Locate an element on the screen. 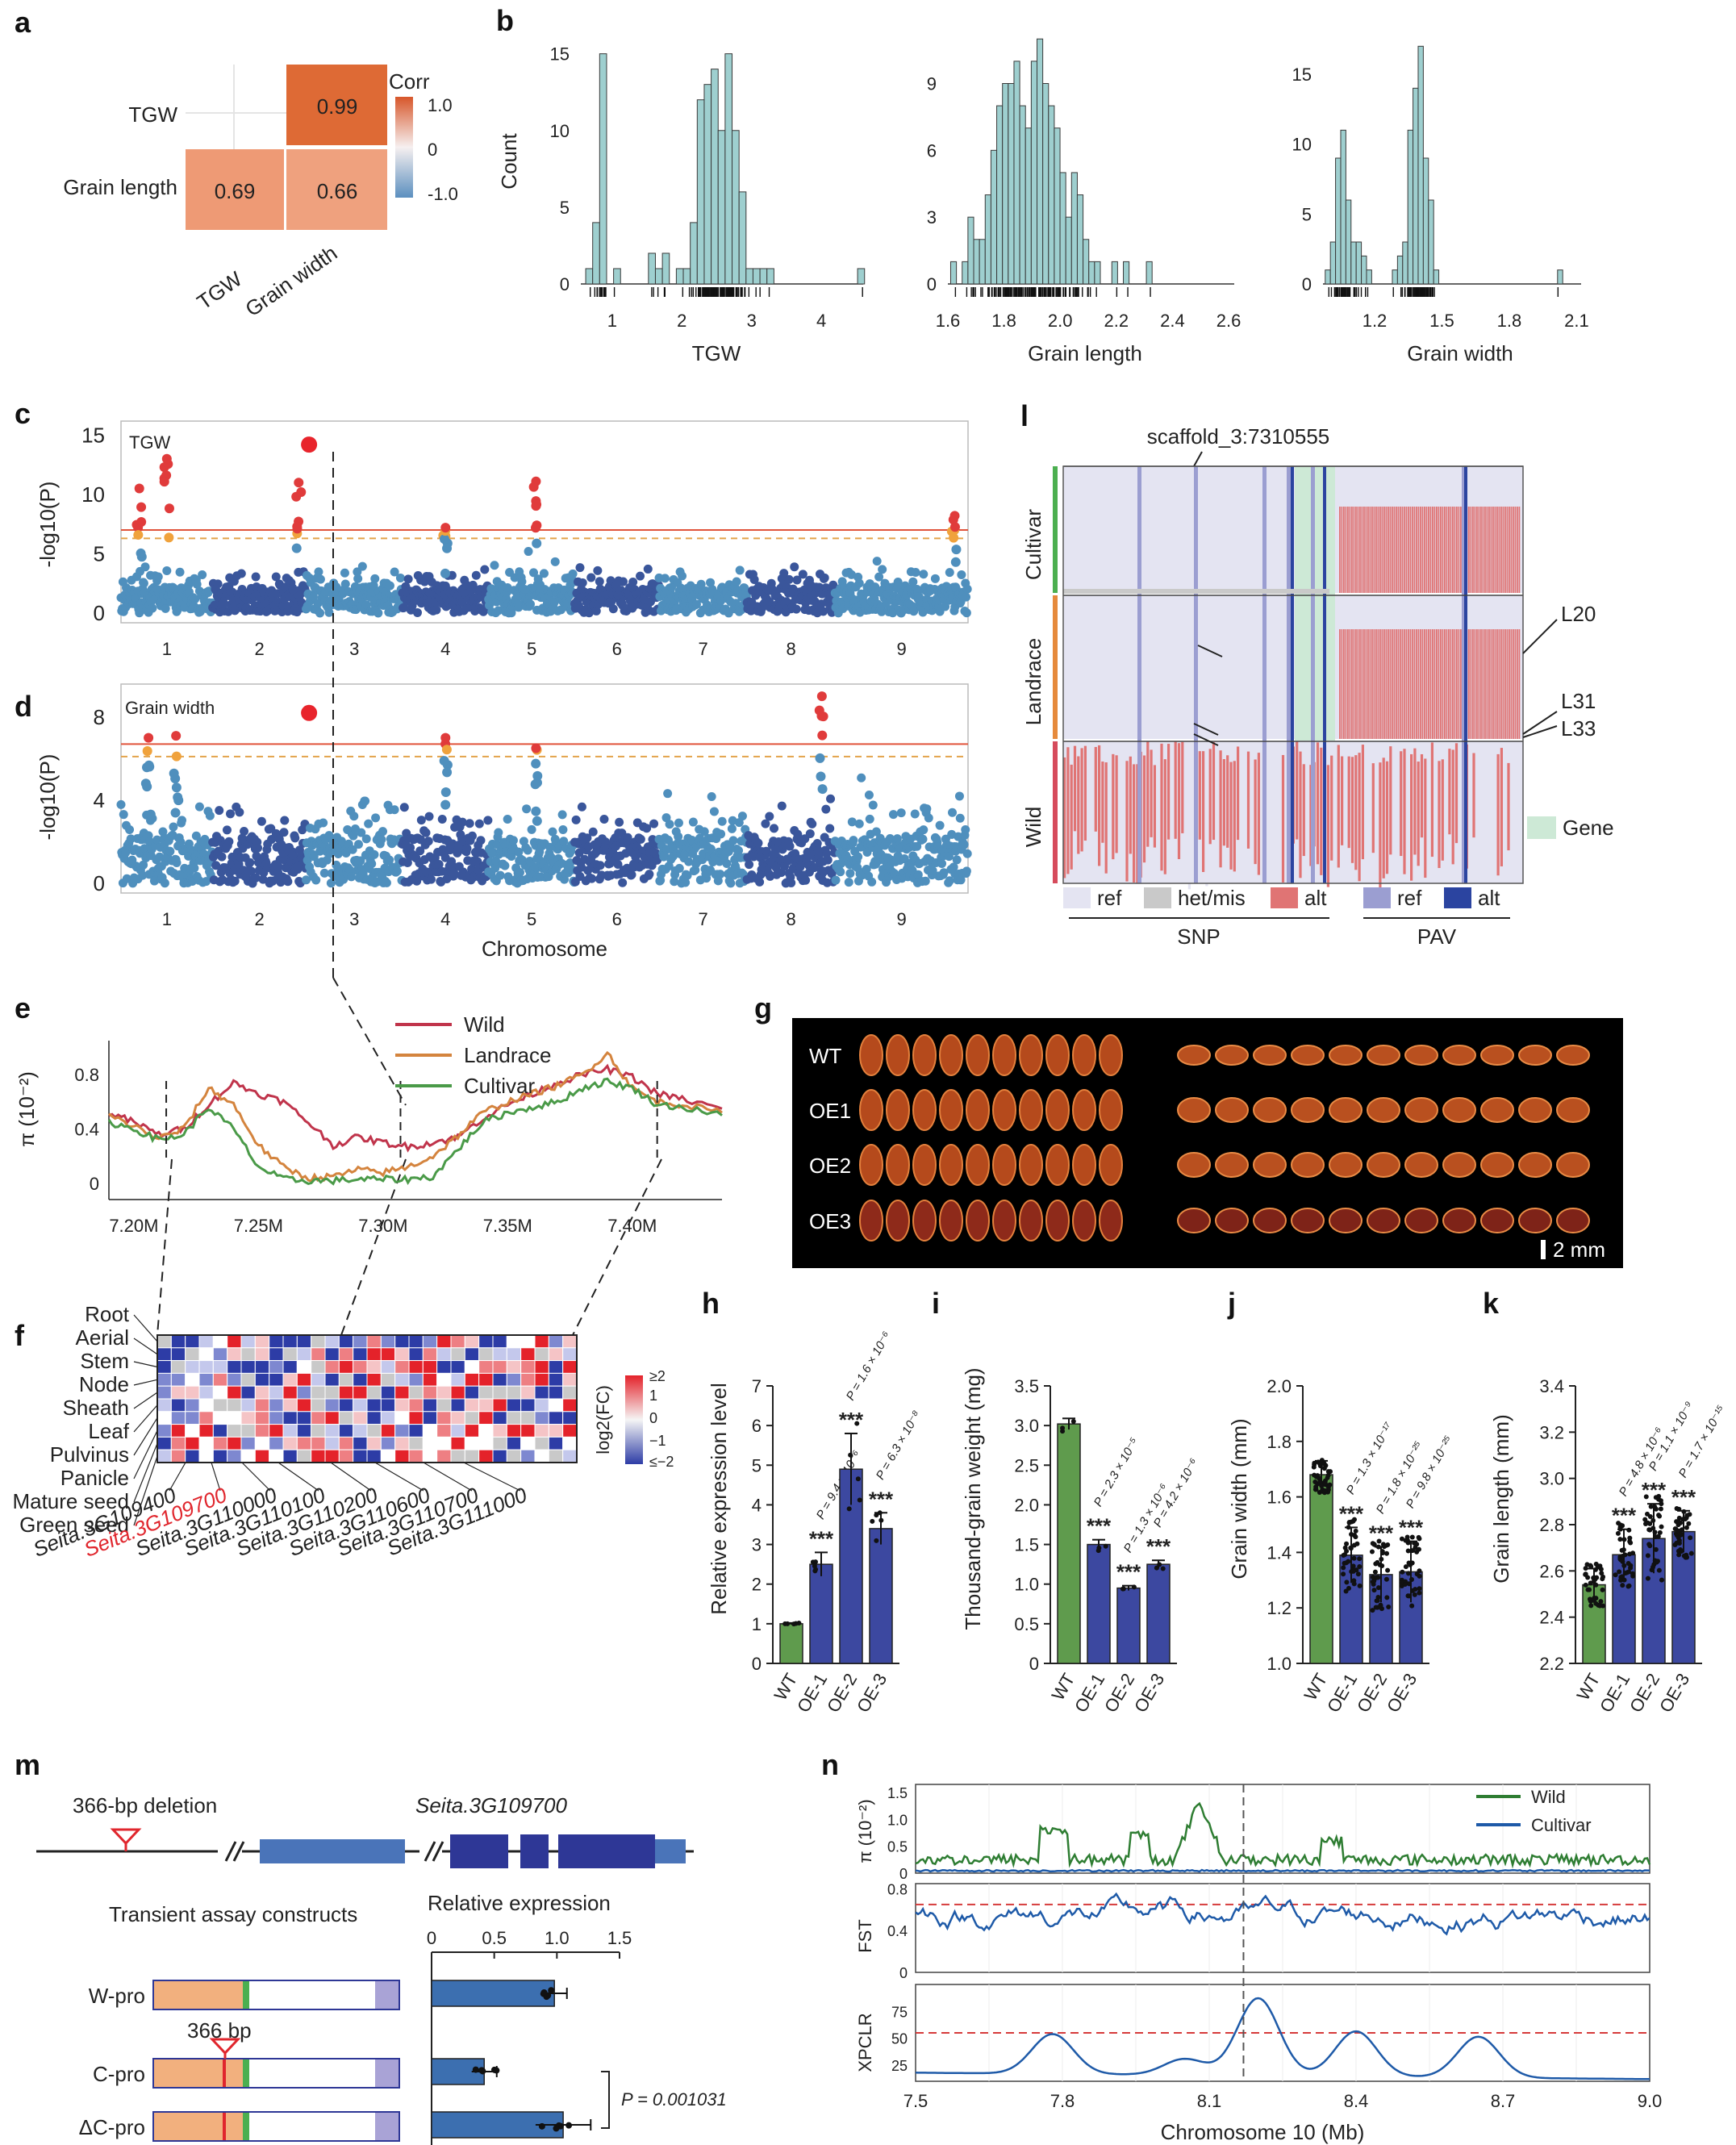 This screenshot has width=1736, height=2145. tissue-label: Stem is located at coordinates (104, 1361).